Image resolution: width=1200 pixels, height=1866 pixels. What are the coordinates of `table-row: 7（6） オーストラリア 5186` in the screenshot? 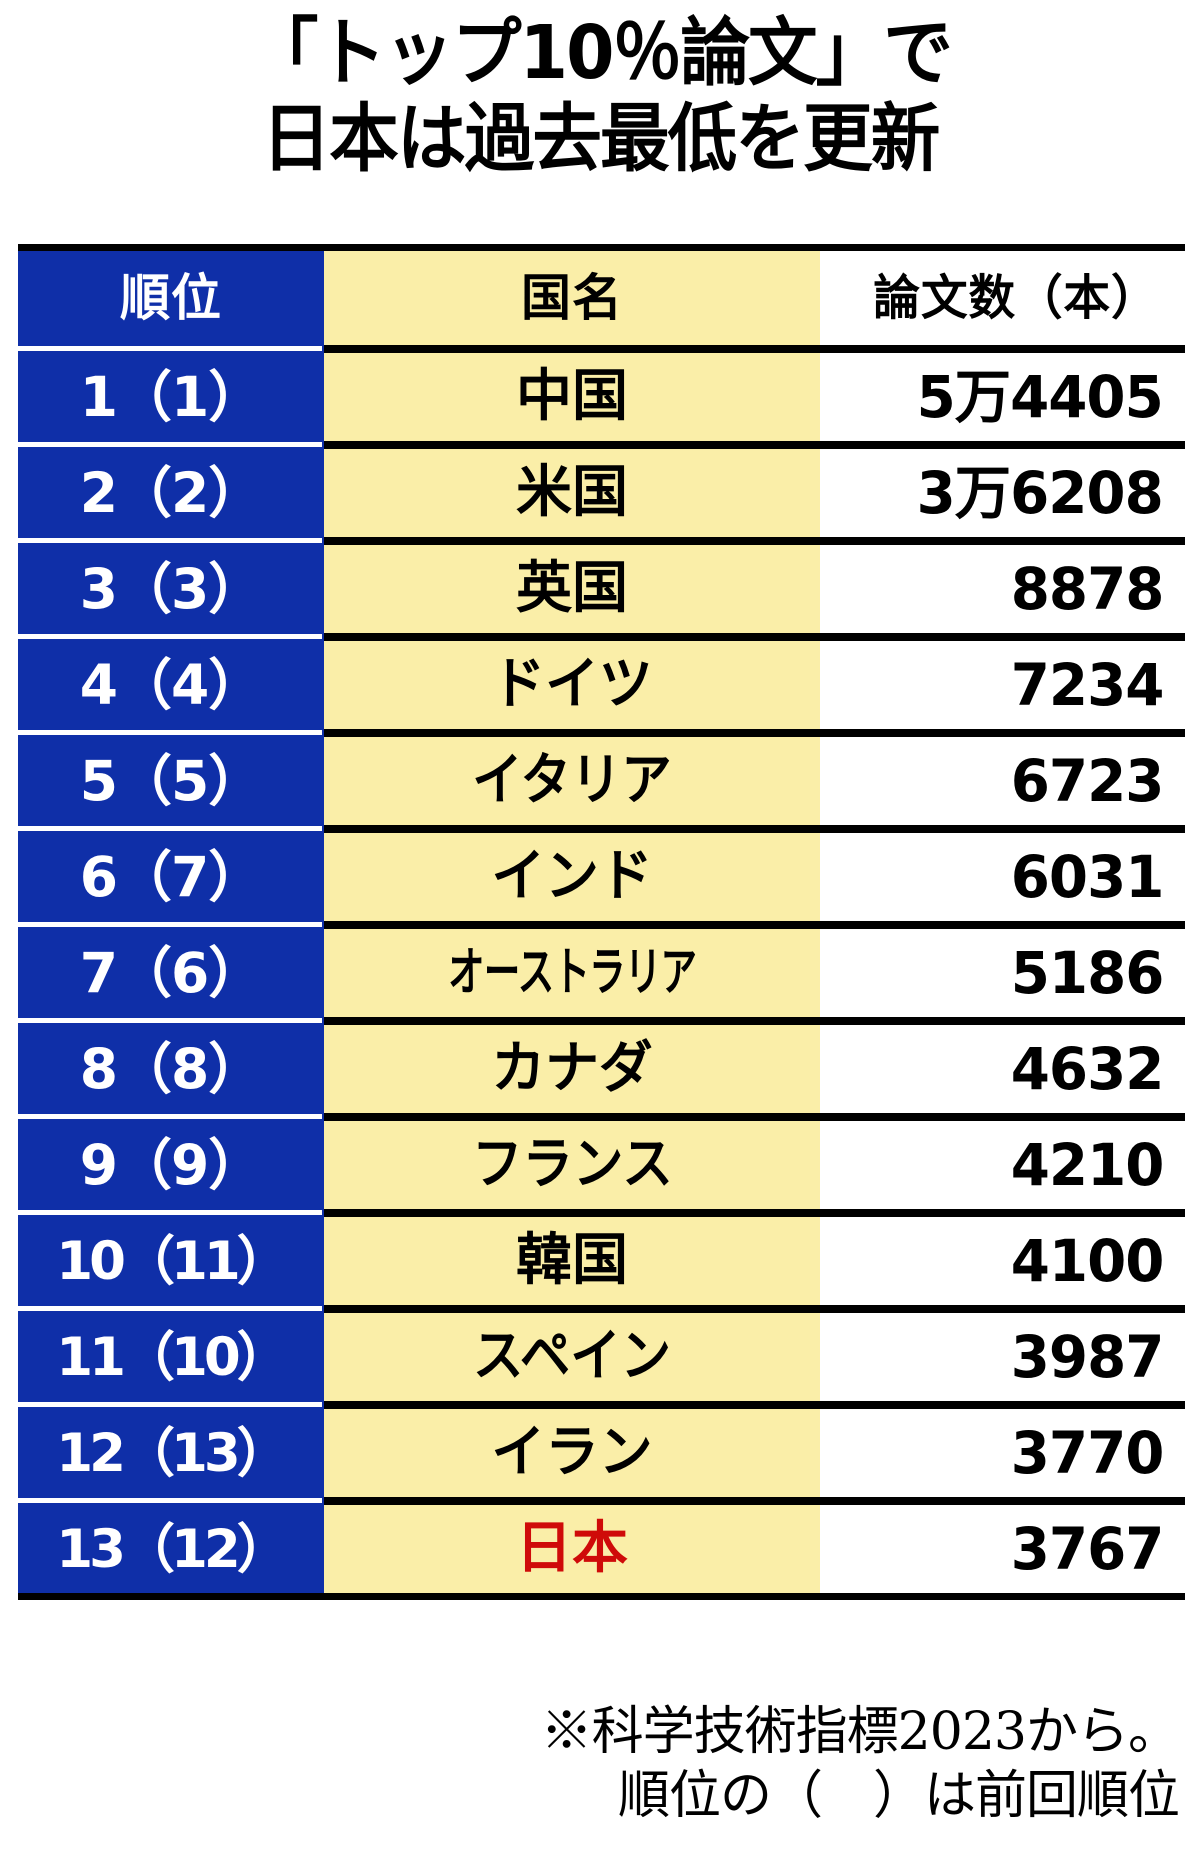 It's located at (601, 973).